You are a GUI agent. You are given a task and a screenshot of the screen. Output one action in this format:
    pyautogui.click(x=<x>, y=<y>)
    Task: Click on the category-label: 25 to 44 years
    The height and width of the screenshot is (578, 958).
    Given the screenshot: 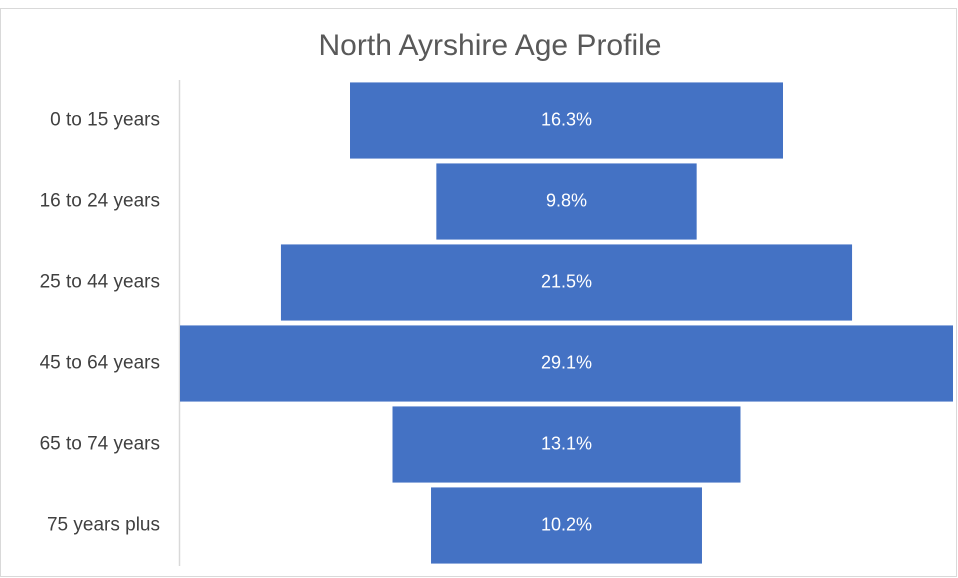 What is the action you would take?
    pyautogui.click(x=100, y=282)
    